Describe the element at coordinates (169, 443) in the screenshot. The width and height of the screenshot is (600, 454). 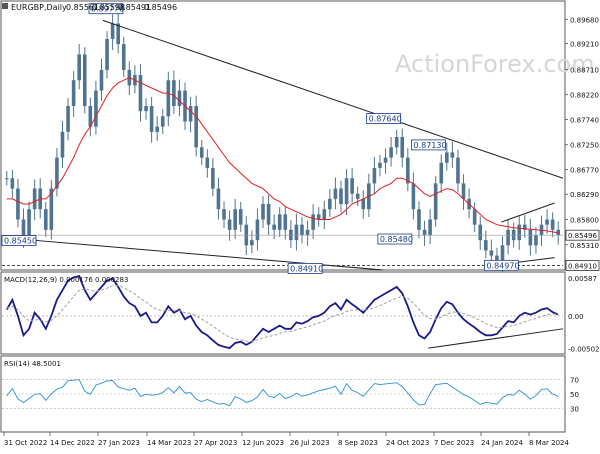
I see `xtick-label: 14 Mar 2023` at that location.